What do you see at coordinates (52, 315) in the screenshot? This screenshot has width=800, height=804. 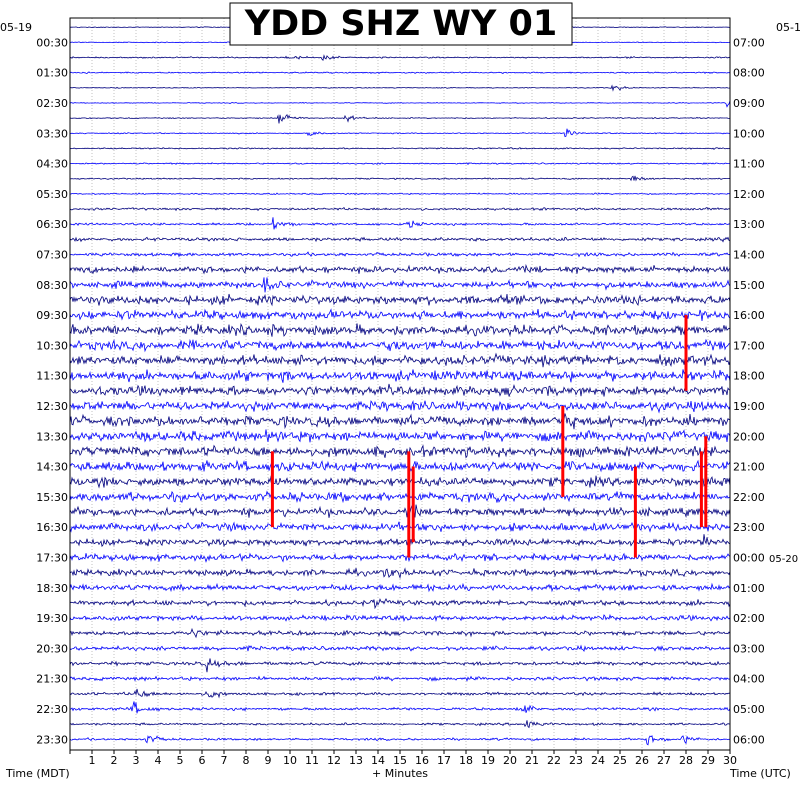 I see `left-time-label: 09:30` at bounding box center [52, 315].